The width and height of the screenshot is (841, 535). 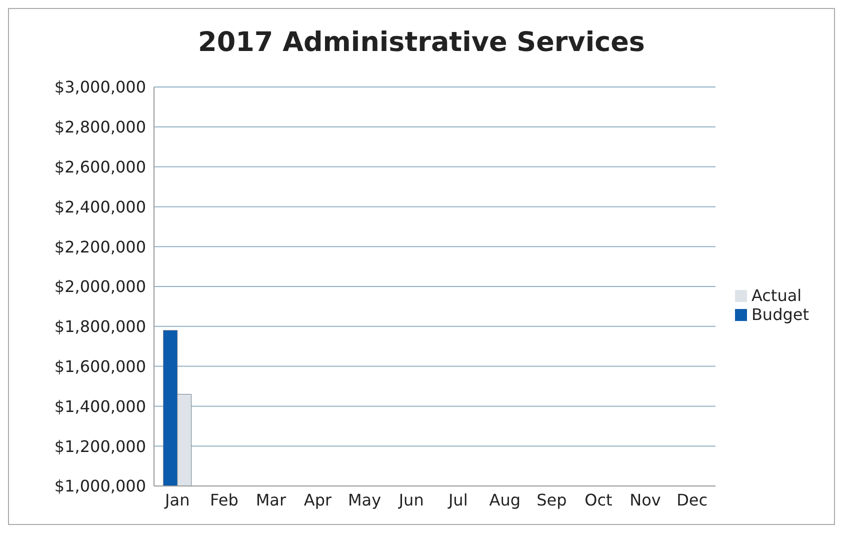 I want to click on x-tick-label: Dec, so click(x=692, y=500).